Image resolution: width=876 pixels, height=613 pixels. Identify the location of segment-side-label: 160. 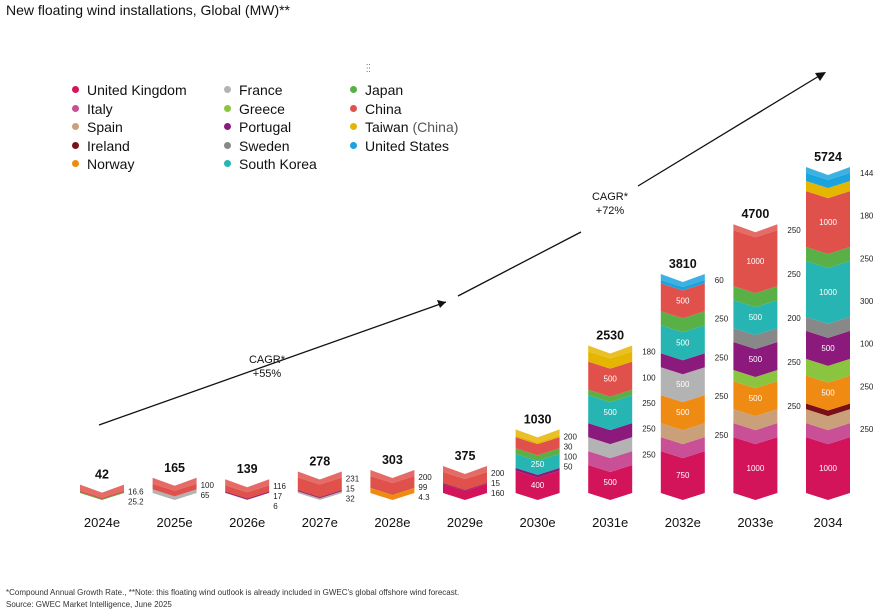
(498, 493).